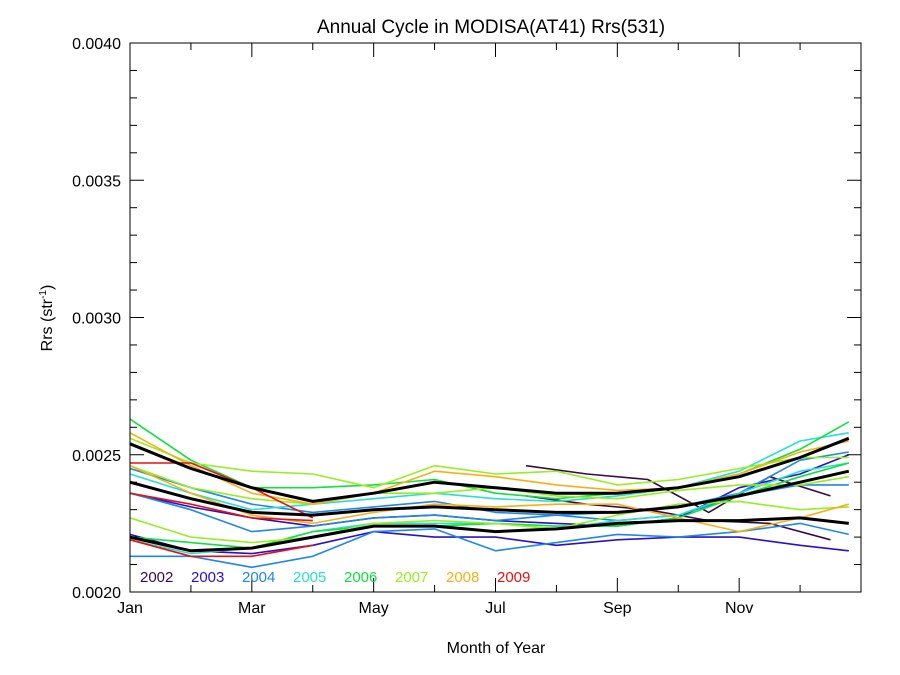 Image resolution: width=900 pixels, height=675 pixels. What do you see at coordinates (252, 608) in the screenshot?
I see `x-tick-label: Mar` at bounding box center [252, 608].